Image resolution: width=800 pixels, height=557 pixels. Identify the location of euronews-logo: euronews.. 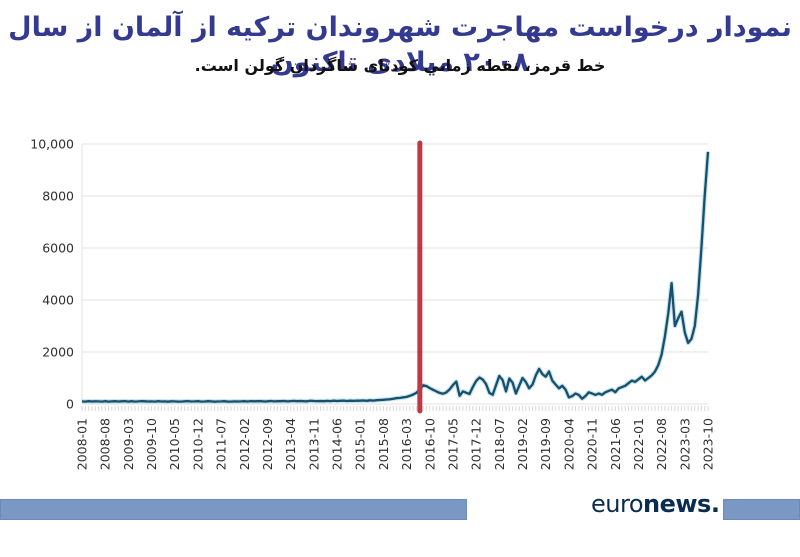
(655, 504).